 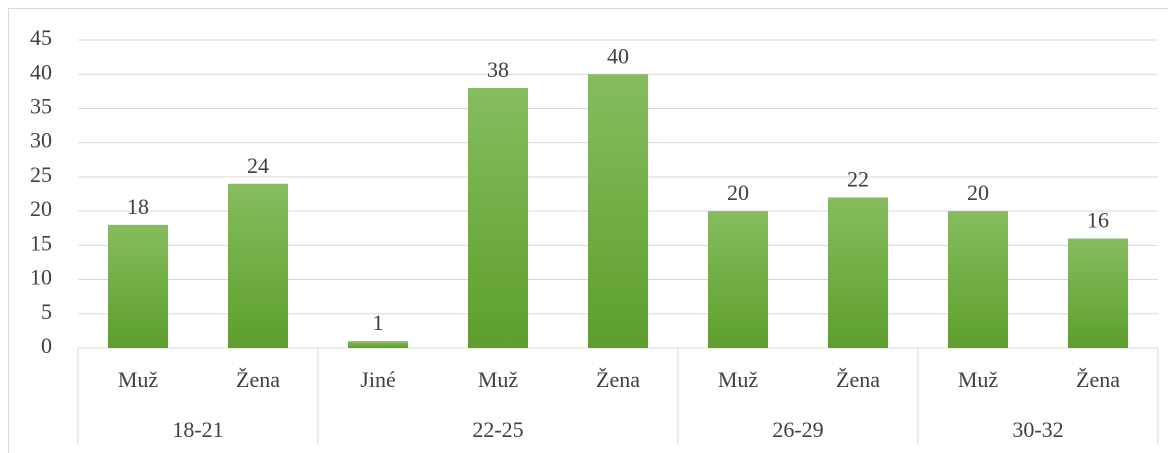 What do you see at coordinates (197, 429) in the screenshot?
I see `group-label: 18-21` at bounding box center [197, 429].